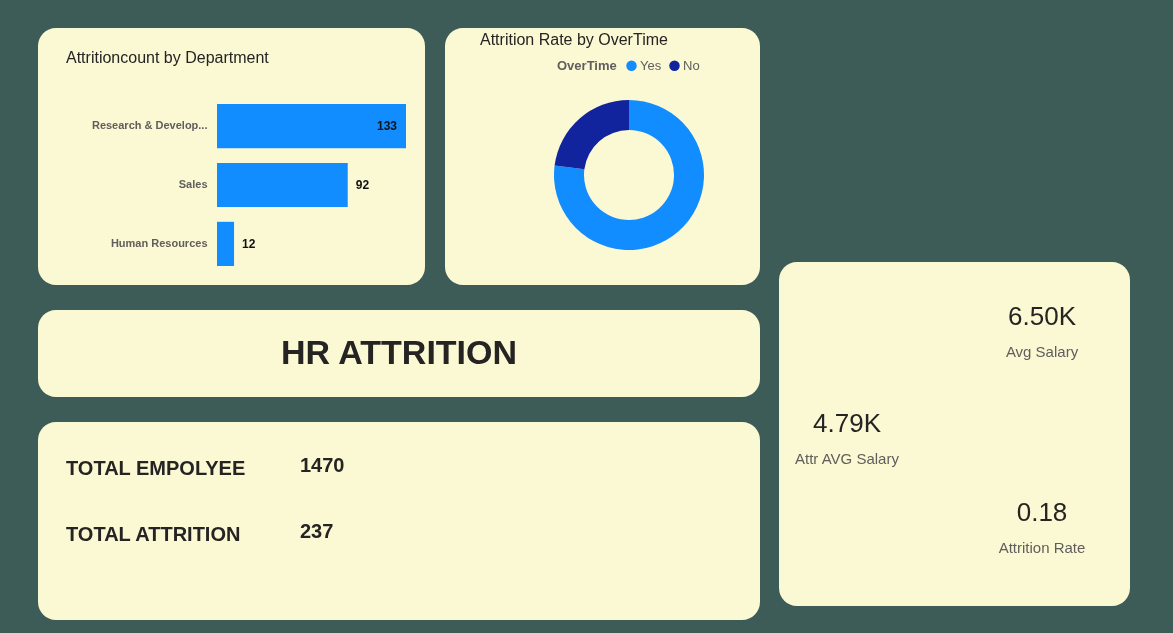 This screenshot has height=633, width=1173. I want to click on data-label: 92, so click(362, 185).